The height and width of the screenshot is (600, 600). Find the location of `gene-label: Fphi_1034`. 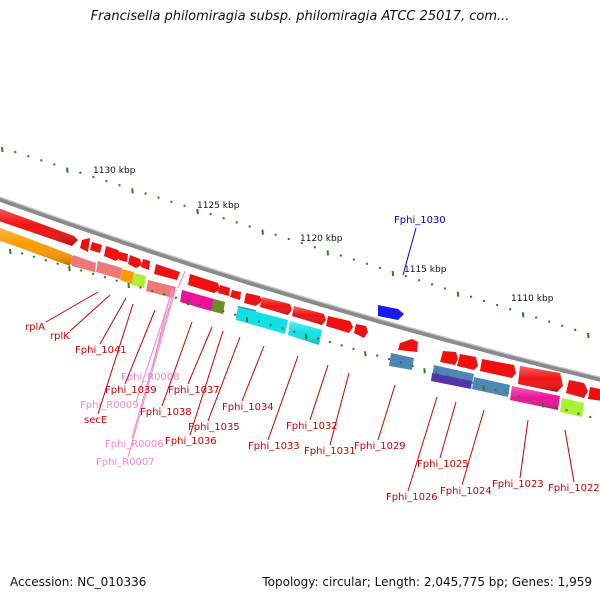

gene-label: Fphi_1034 is located at coordinates (248, 407).